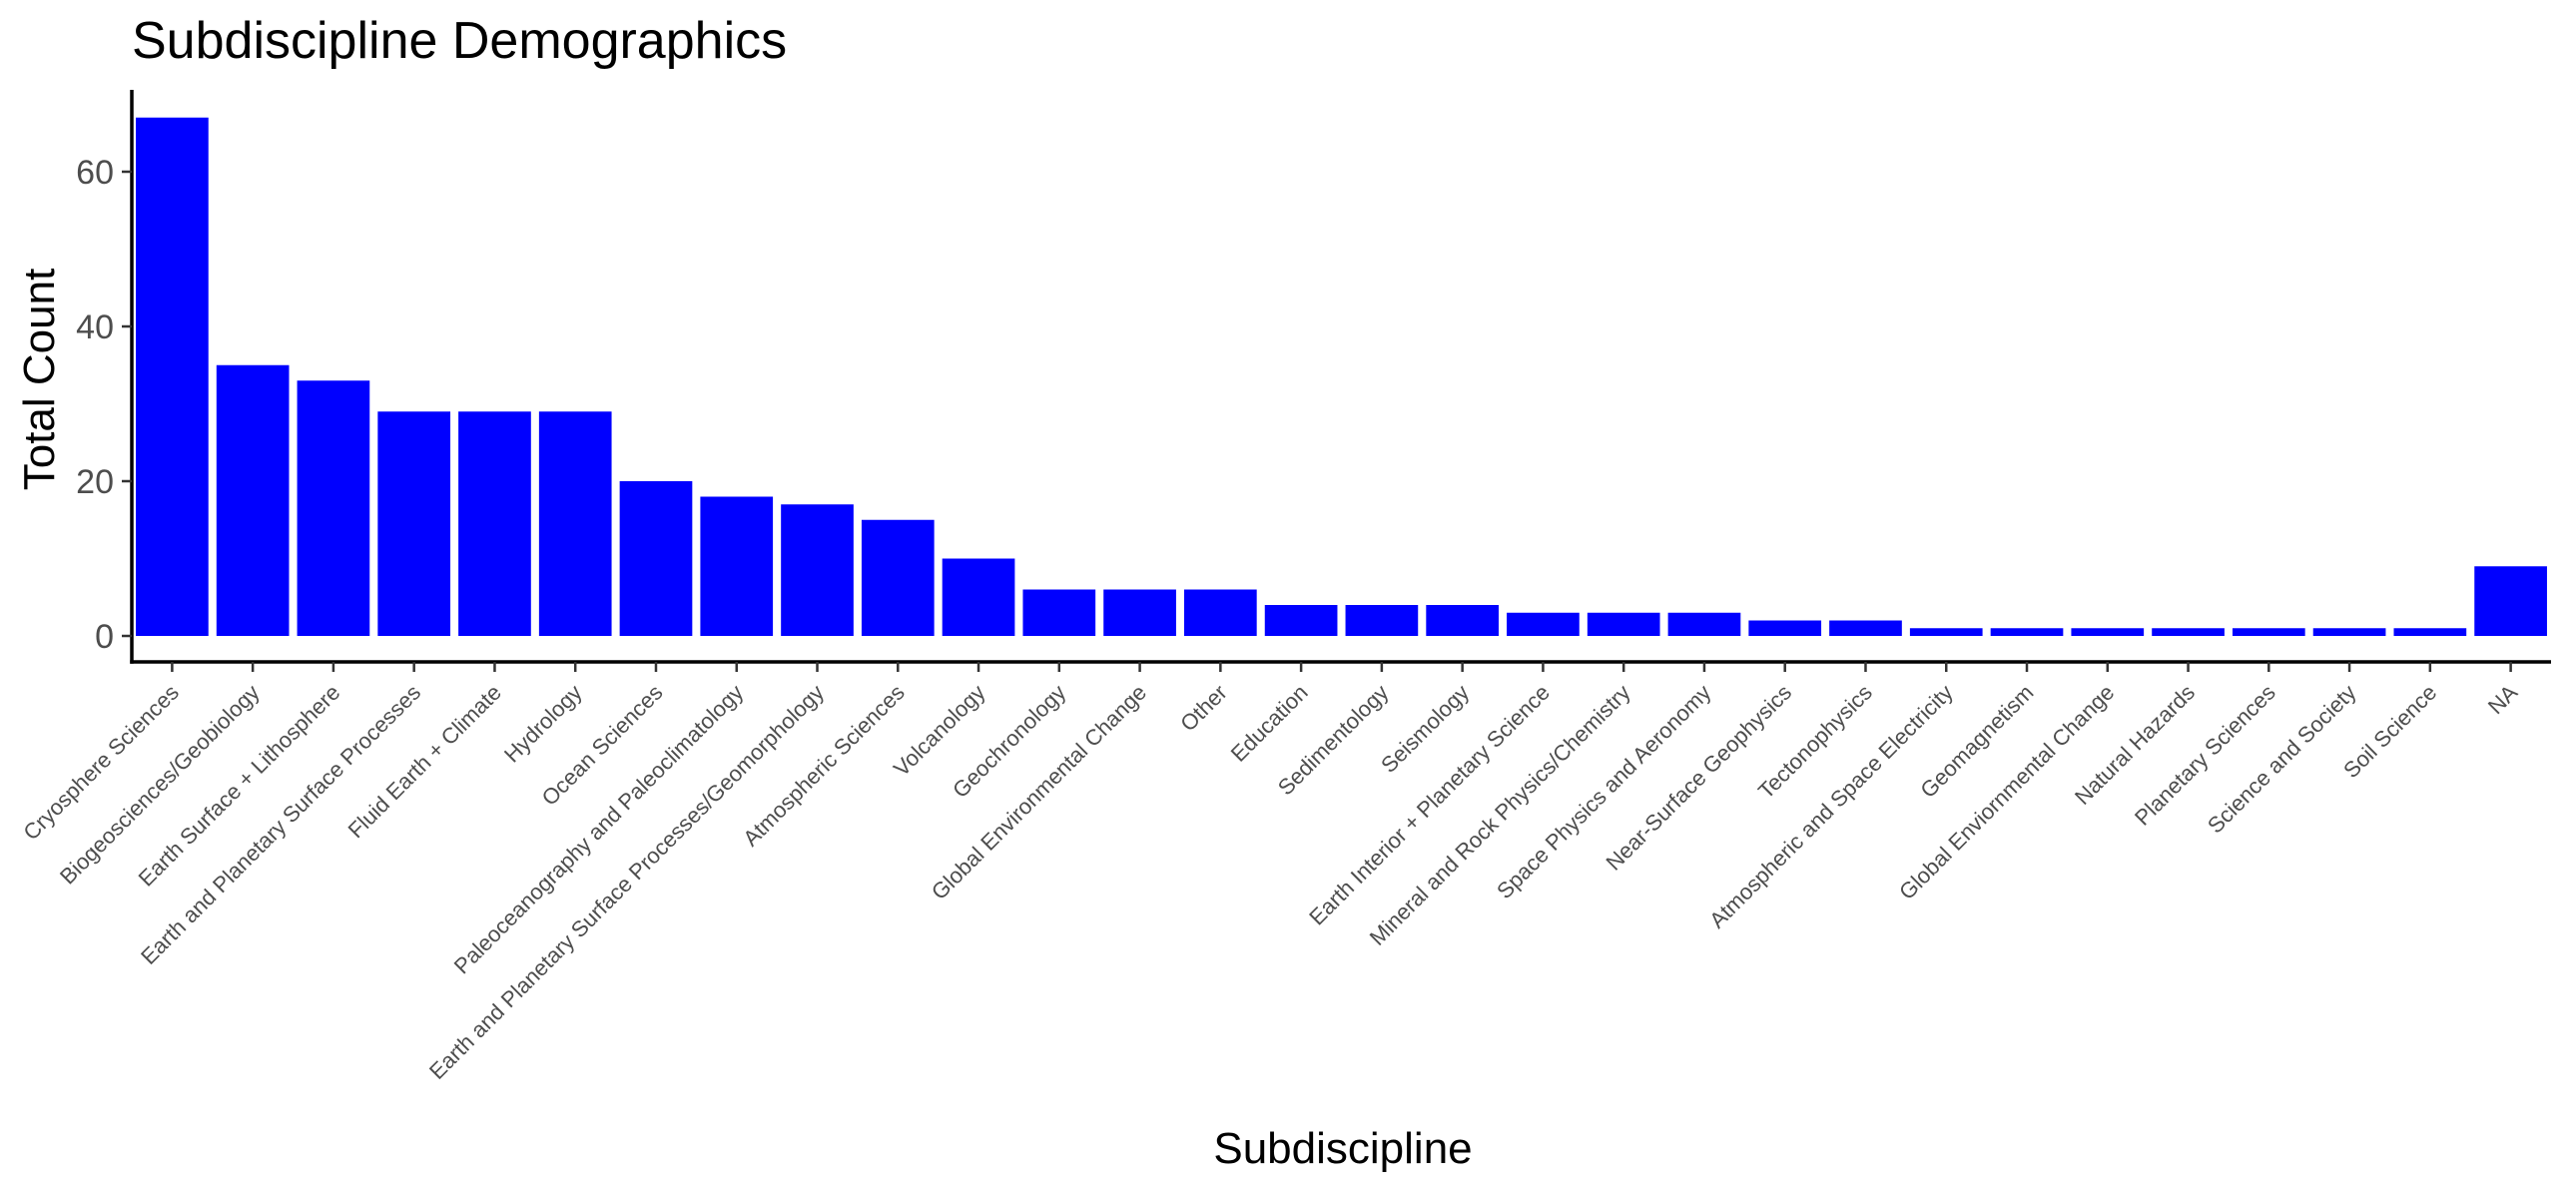  I want to click on x-tick-label-13: Other, so click(1203, 708).